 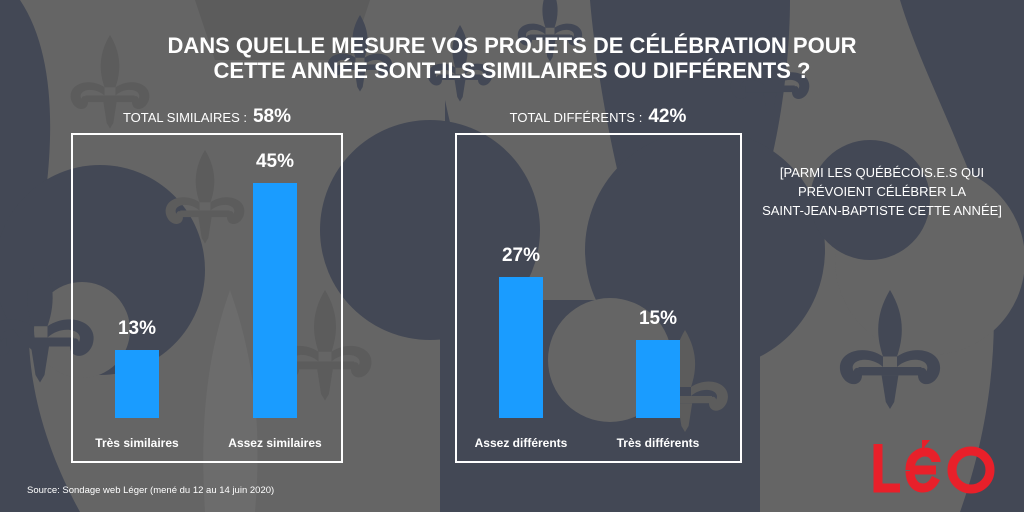 What do you see at coordinates (934, 467) in the screenshot?
I see `leo-logo-icon` at bounding box center [934, 467].